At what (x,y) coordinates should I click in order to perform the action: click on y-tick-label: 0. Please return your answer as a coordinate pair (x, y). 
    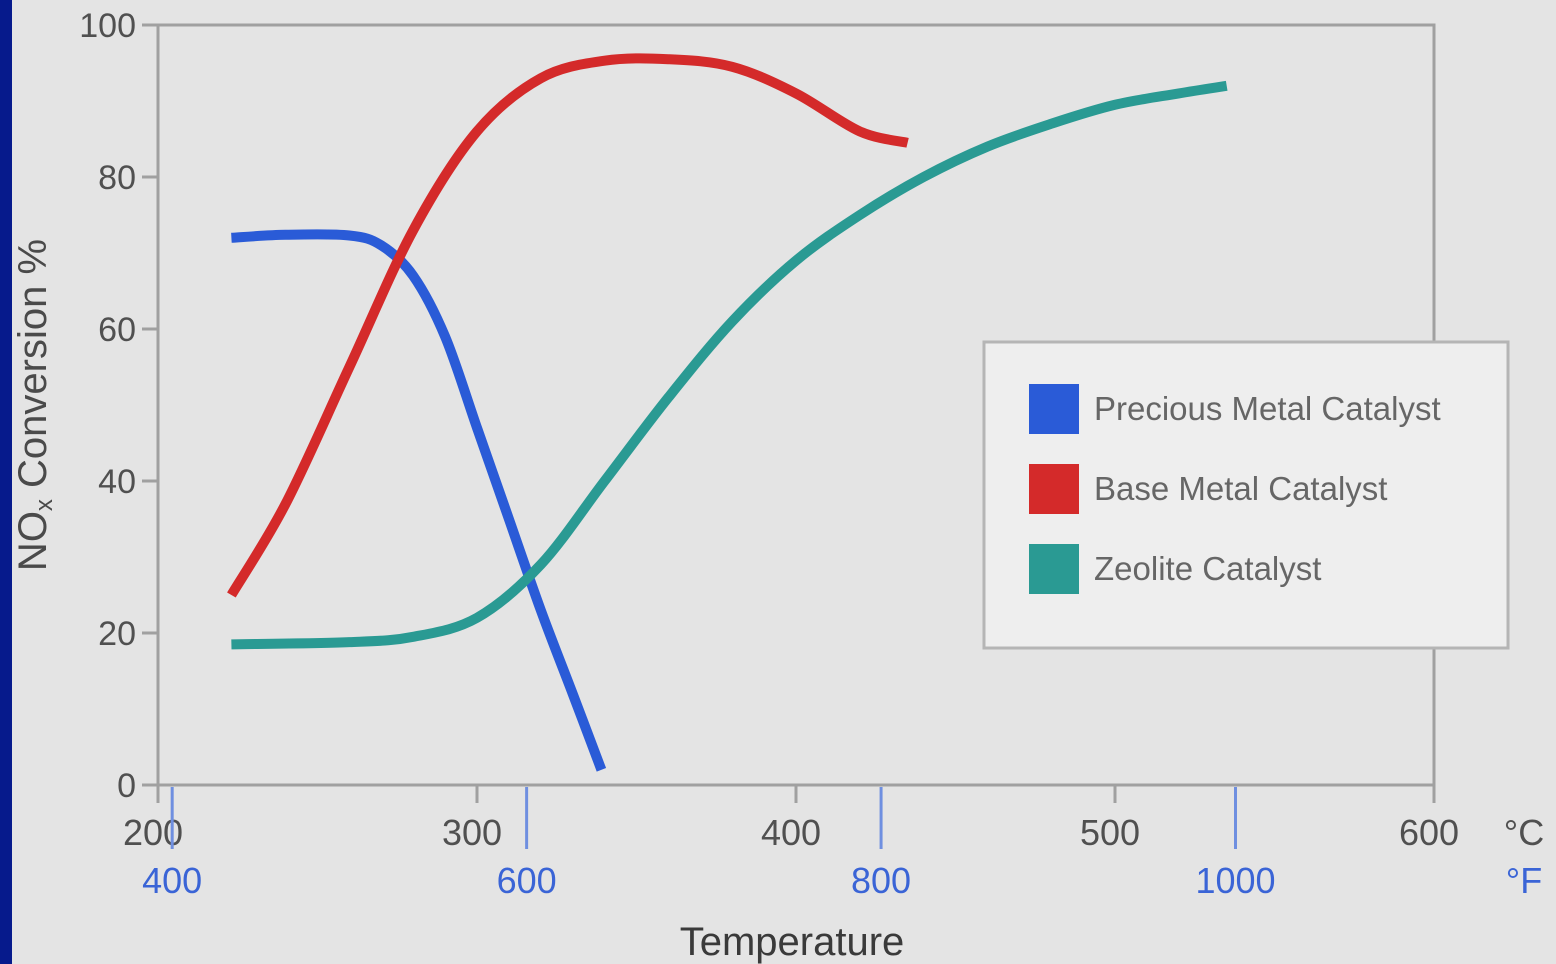
    Looking at the image, I should click on (126, 786).